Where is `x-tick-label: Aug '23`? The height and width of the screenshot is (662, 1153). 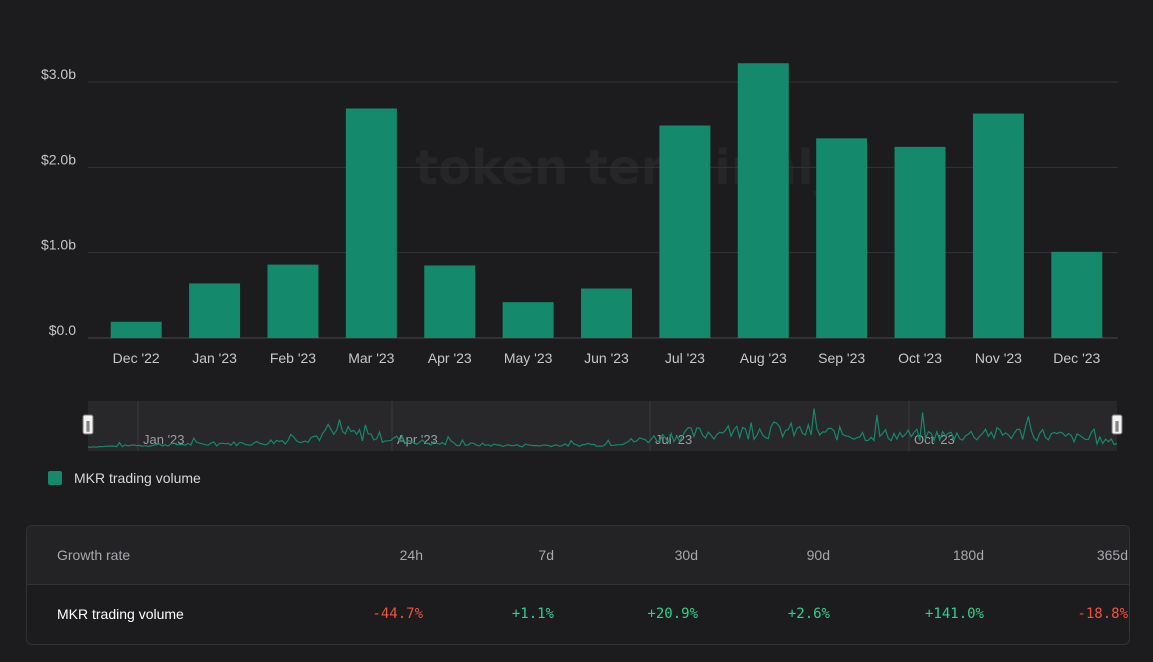
x-tick-label: Aug '23 is located at coordinates (763, 358).